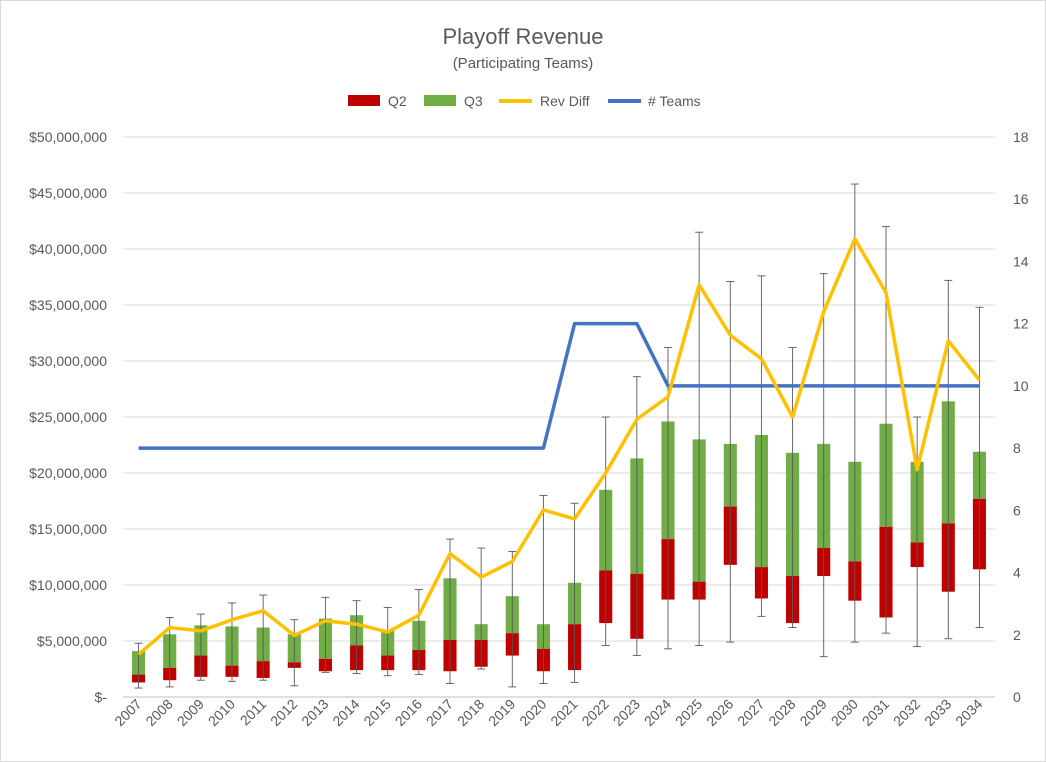  I want to click on chart-subtitle: (Participating Teams), so click(523, 63).